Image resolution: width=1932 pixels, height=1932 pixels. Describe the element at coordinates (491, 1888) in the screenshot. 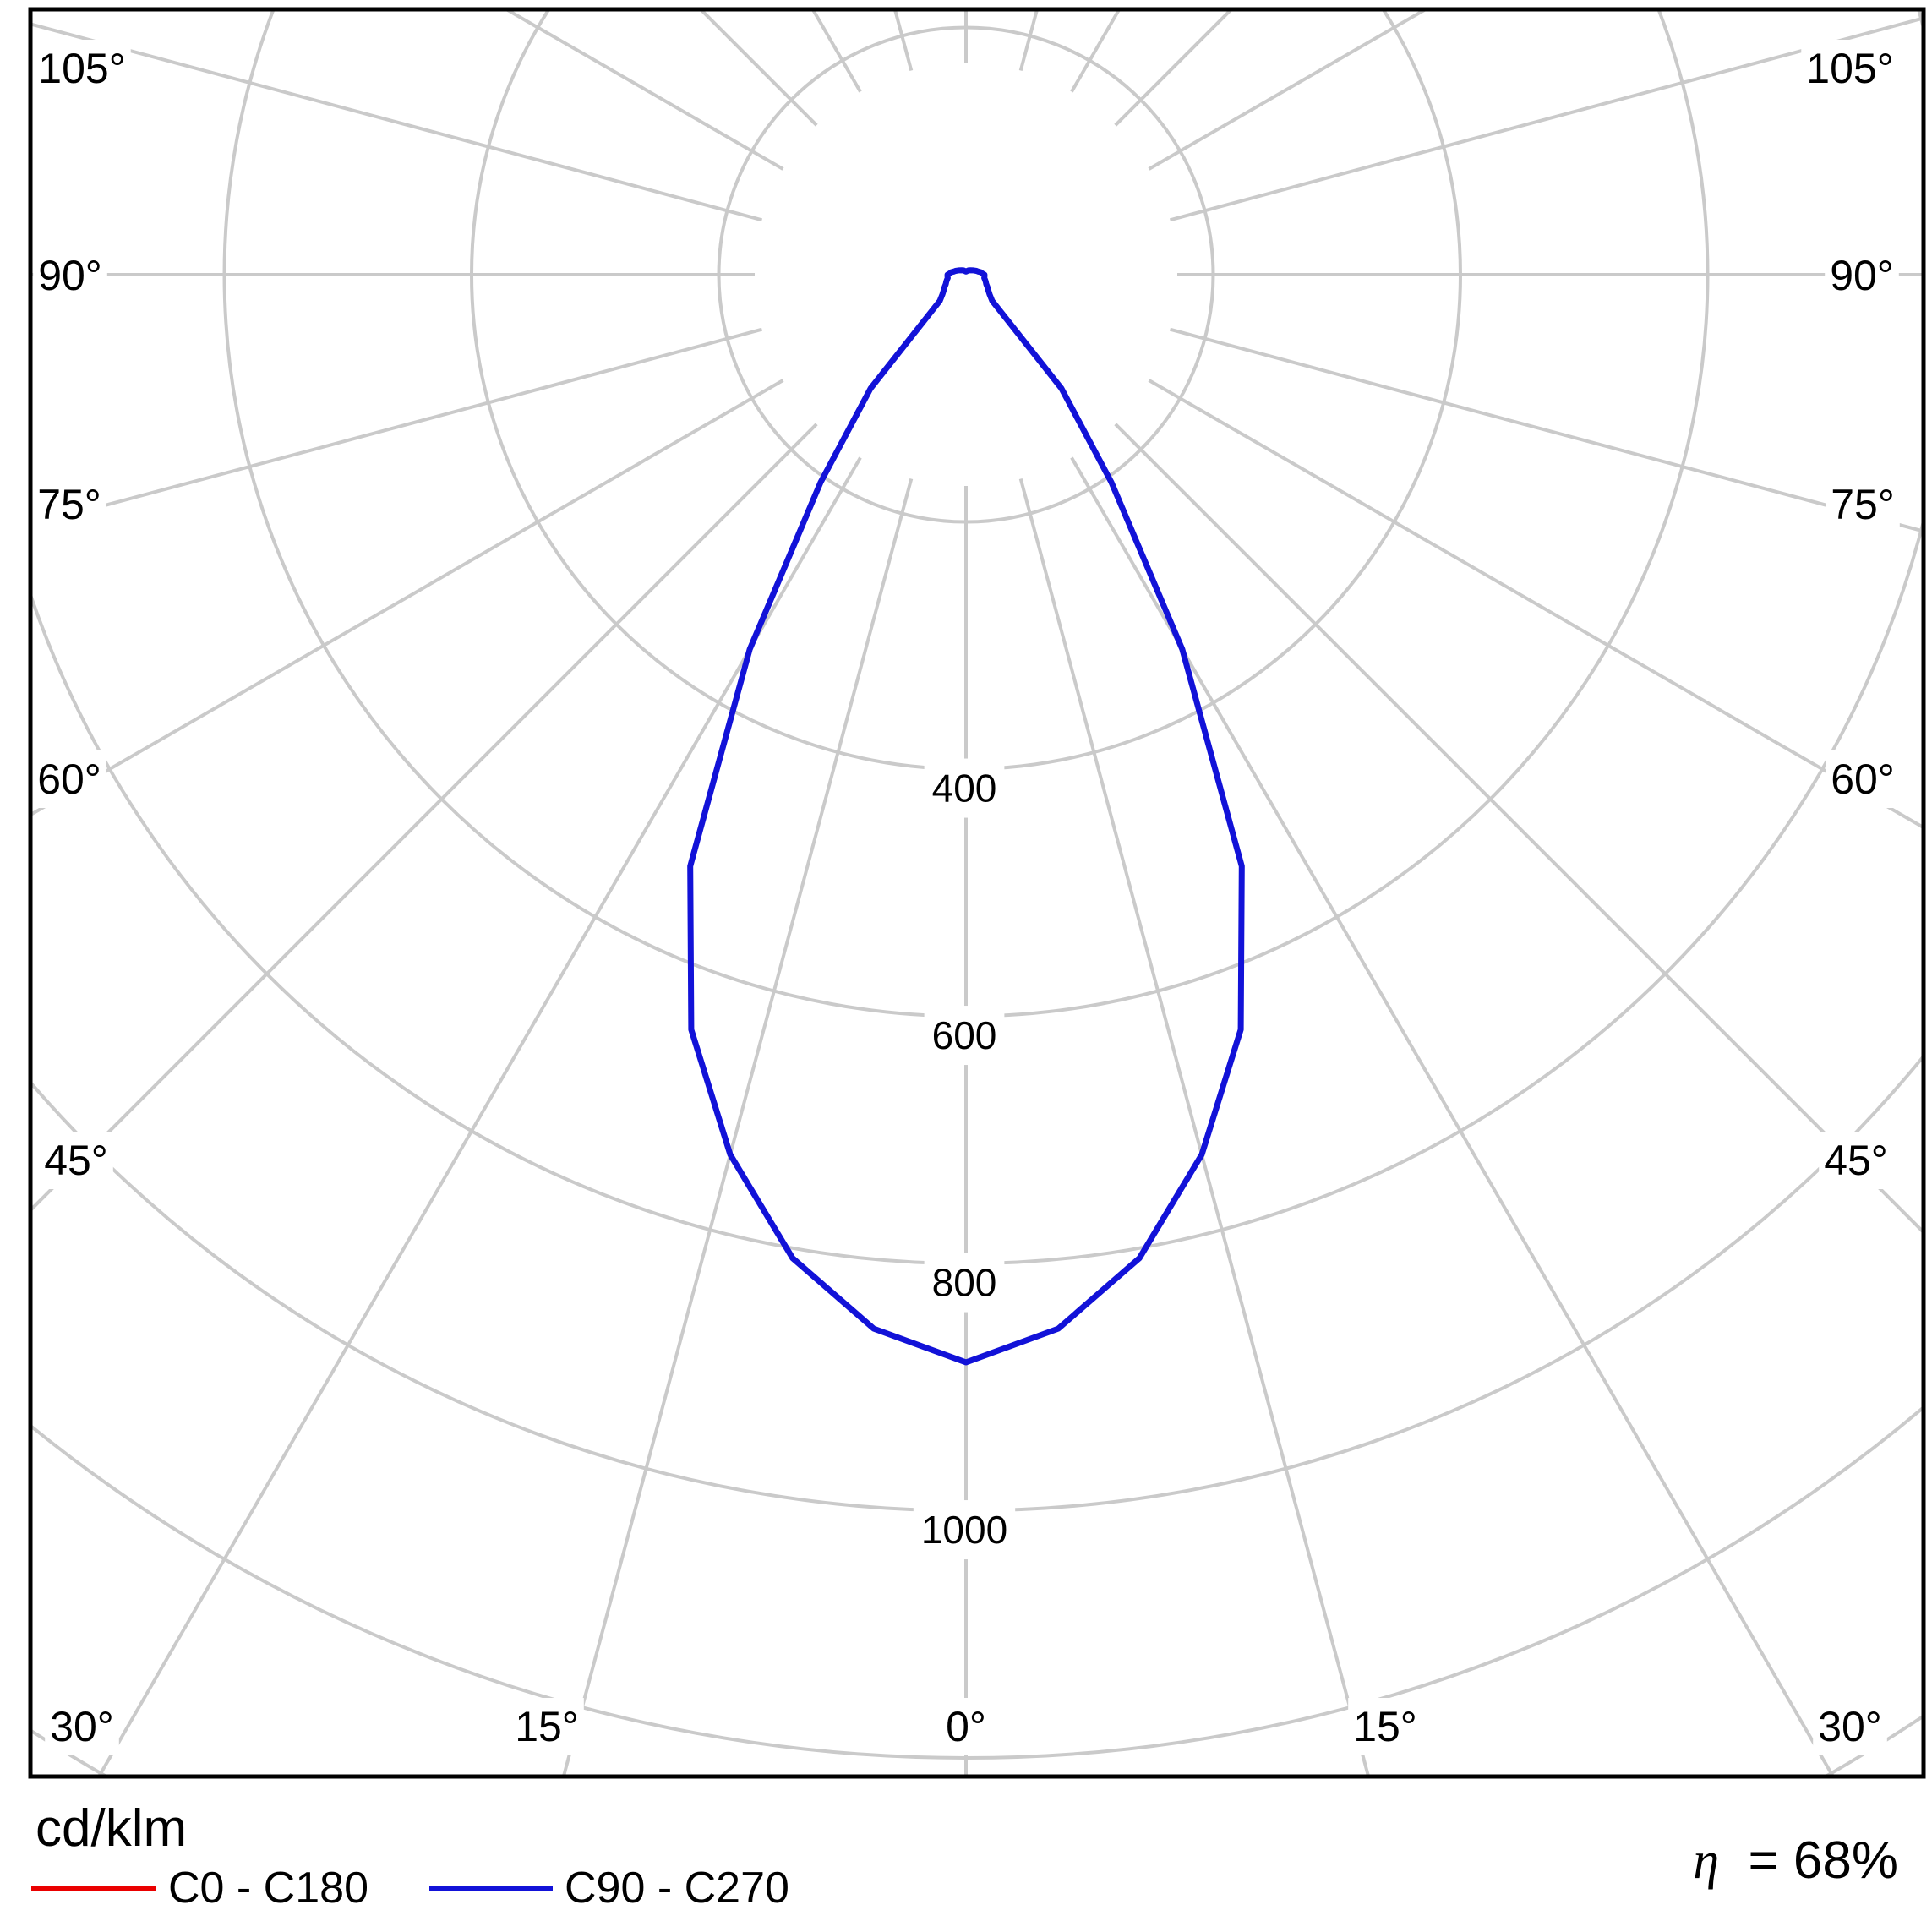

I see `legend-swatch-c90-c270` at that location.